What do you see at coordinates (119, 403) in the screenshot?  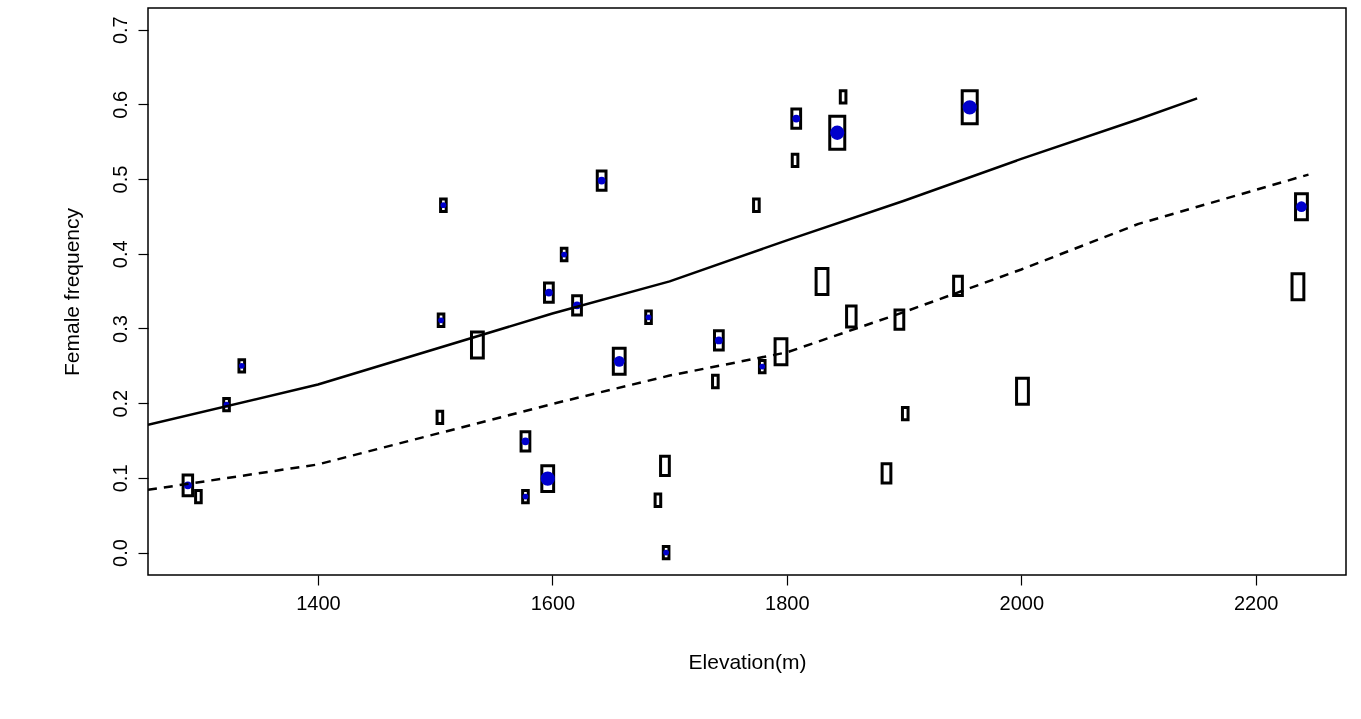 I see `y-tick-label: 0.2` at bounding box center [119, 403].